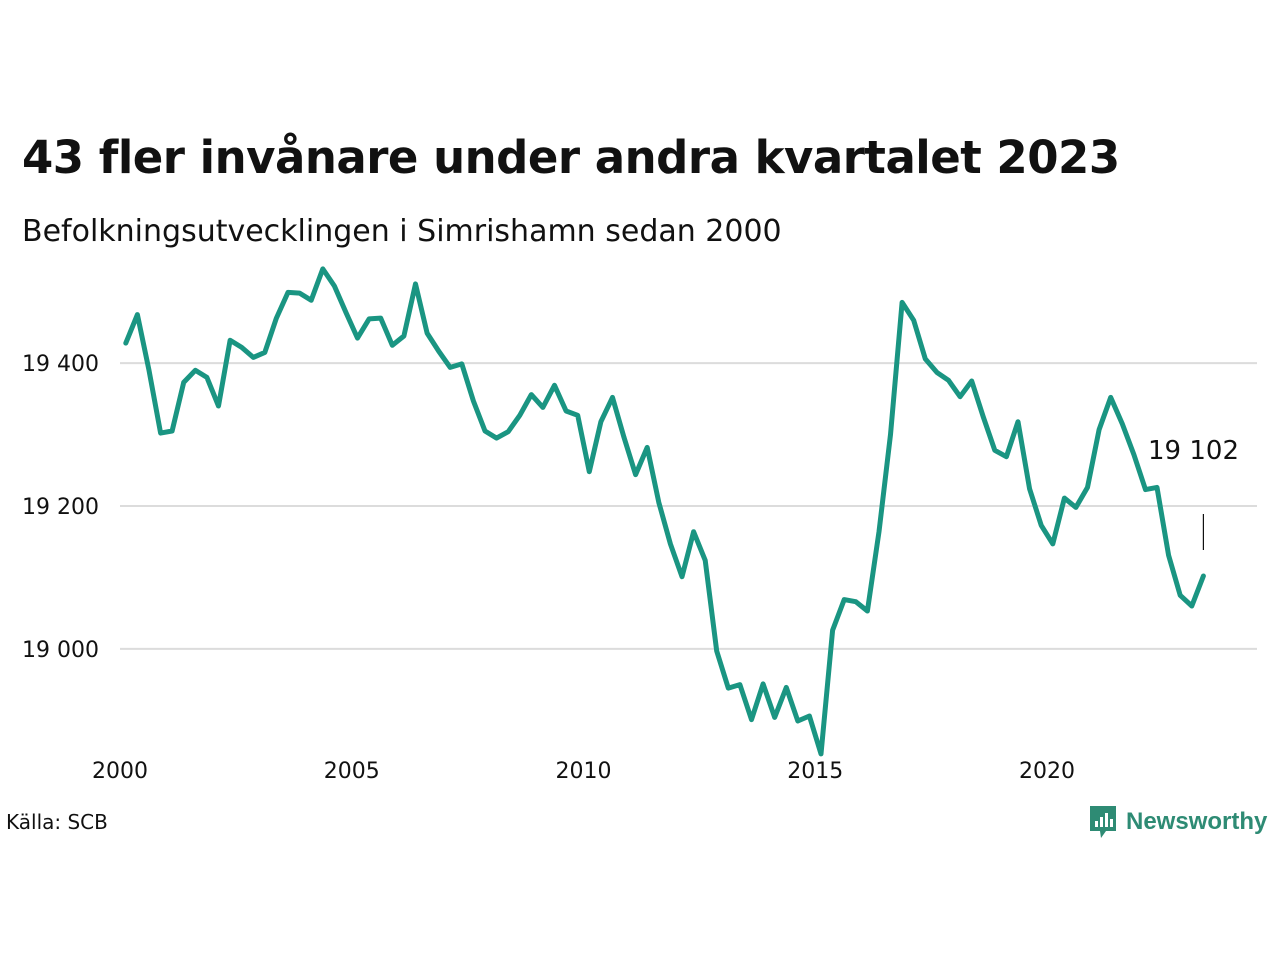 Image resolution: width=1280 pixels, height=960 pixels. What do you see at coordinates (1177, 822) in the screenshot?
I see `brand-logo: Newsworthy` at bounding box center [1177, 822].